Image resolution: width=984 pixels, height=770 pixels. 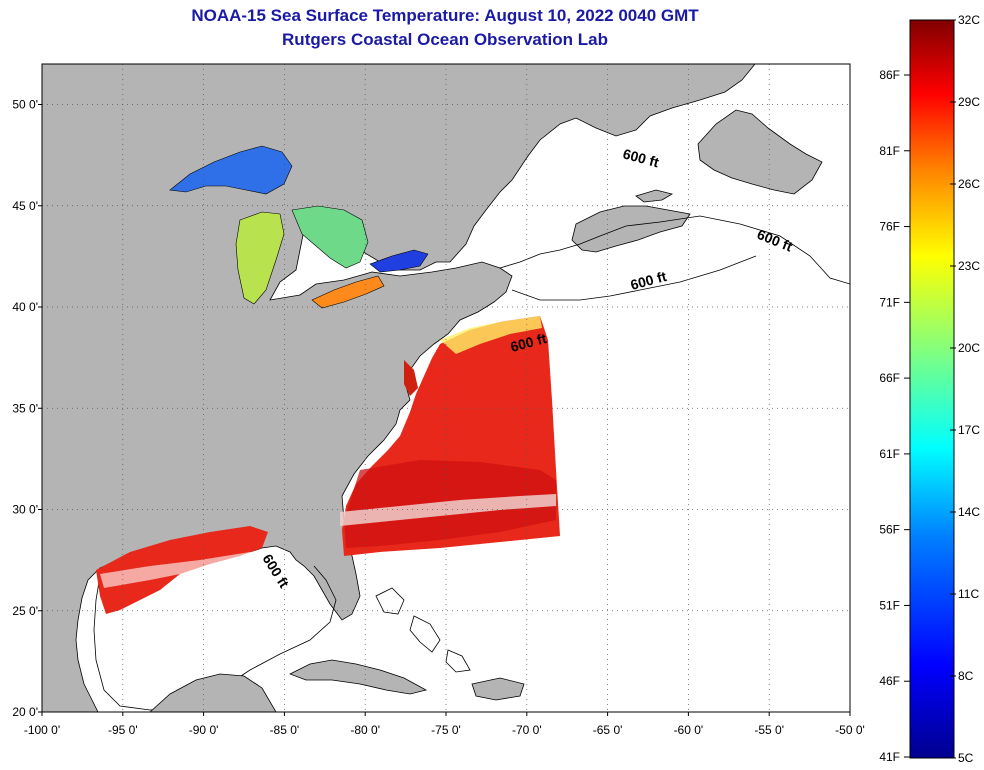 I want to click on colorbar-label-f: 76F, so click(x=889, y=227).